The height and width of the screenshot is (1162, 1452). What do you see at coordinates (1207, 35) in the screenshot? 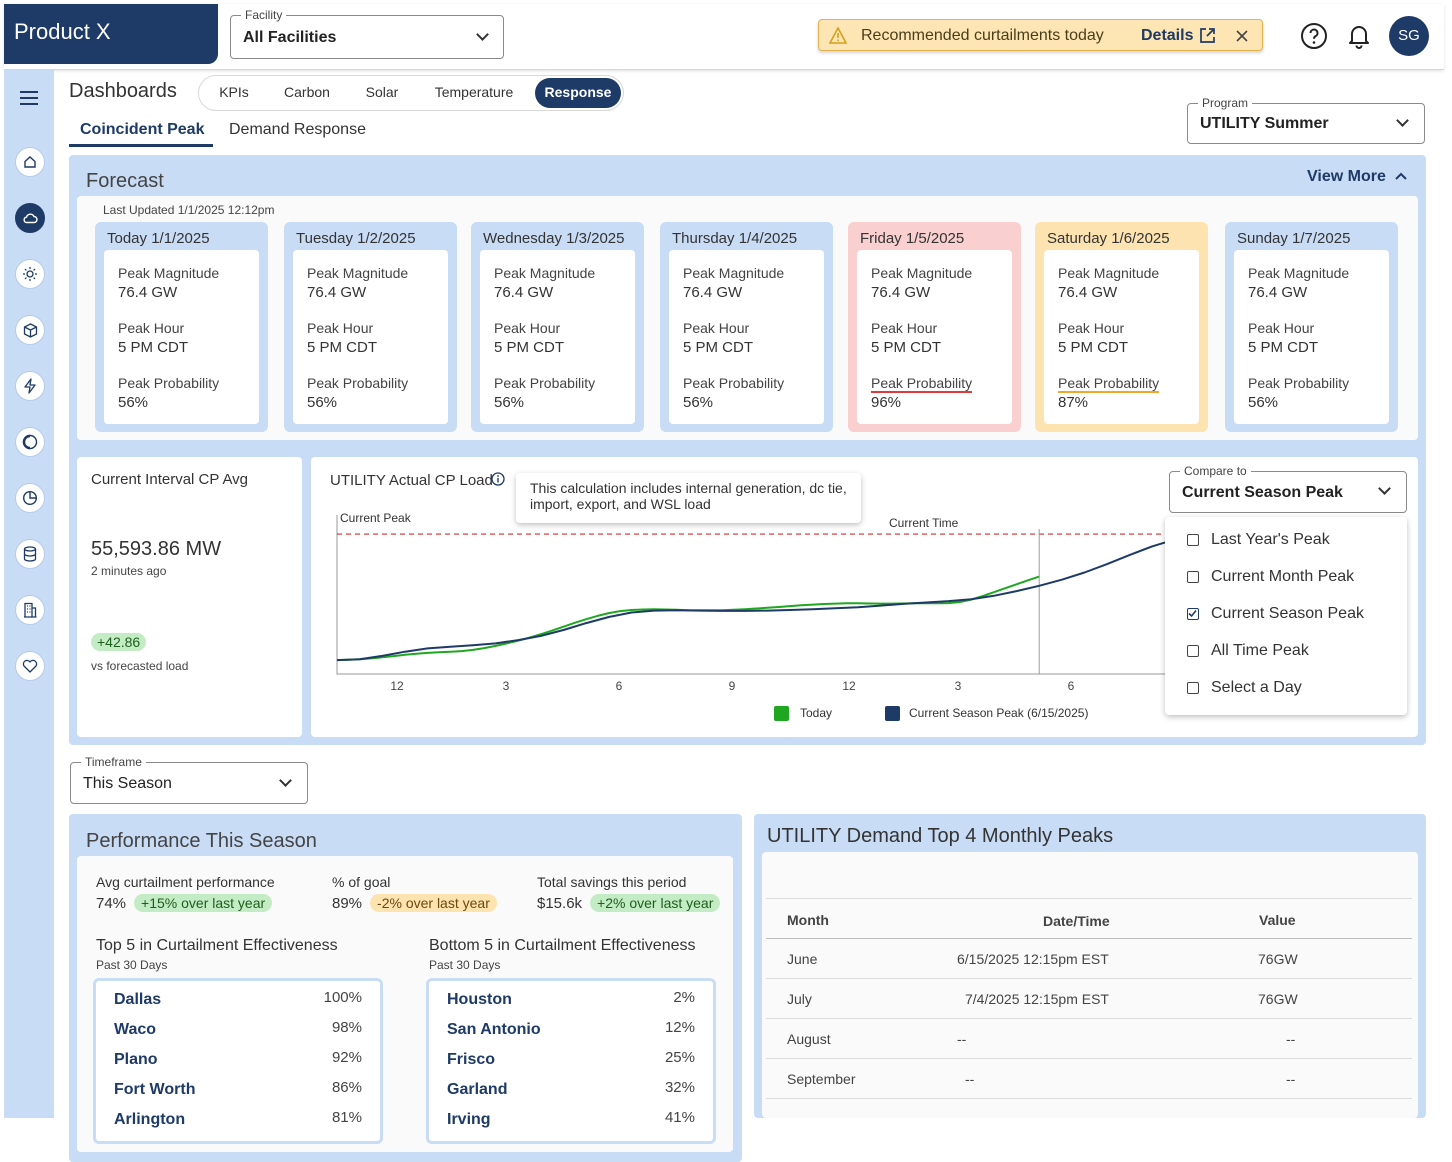
I see `external-link-icon` at bounding box center [1207, 35].